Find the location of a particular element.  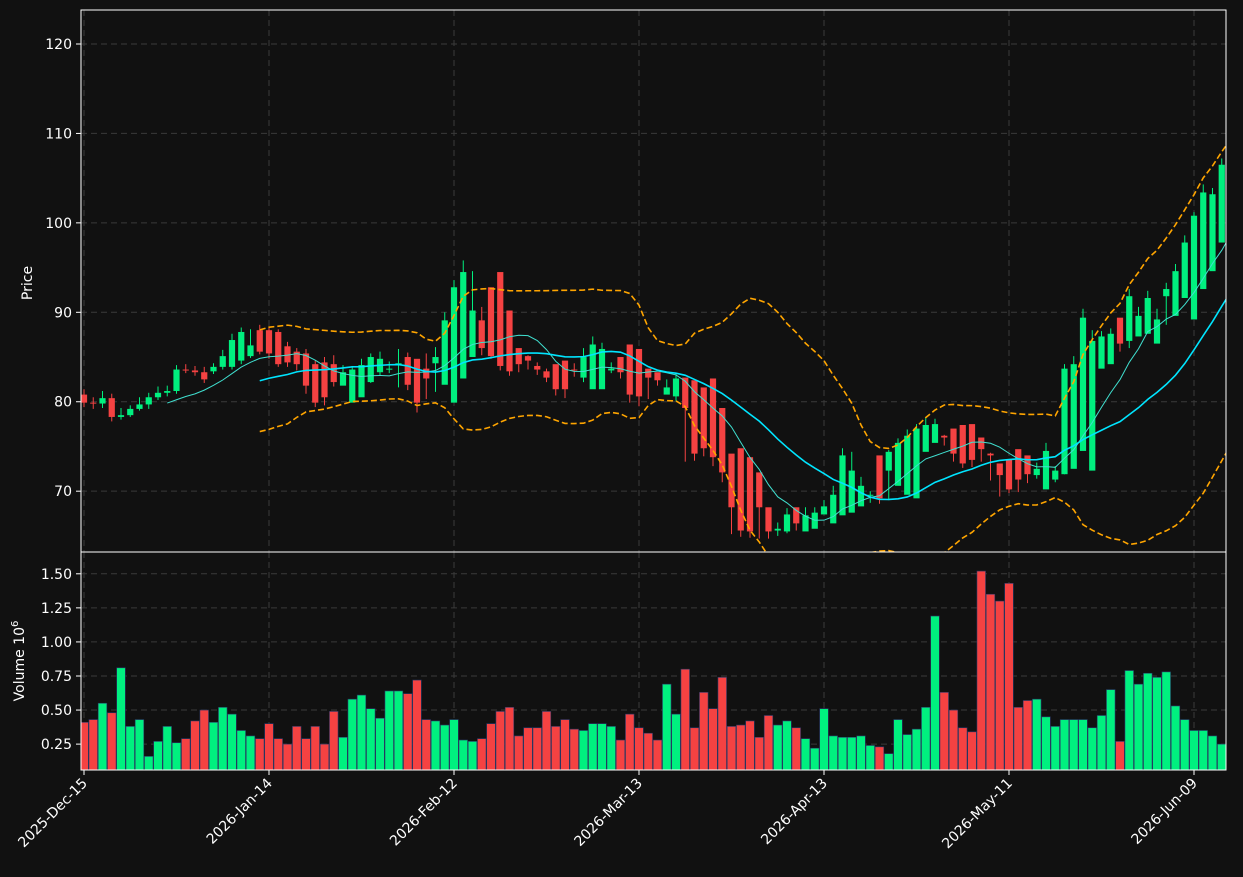

price-tick-label: 100 is located at coordinates (58, 224).